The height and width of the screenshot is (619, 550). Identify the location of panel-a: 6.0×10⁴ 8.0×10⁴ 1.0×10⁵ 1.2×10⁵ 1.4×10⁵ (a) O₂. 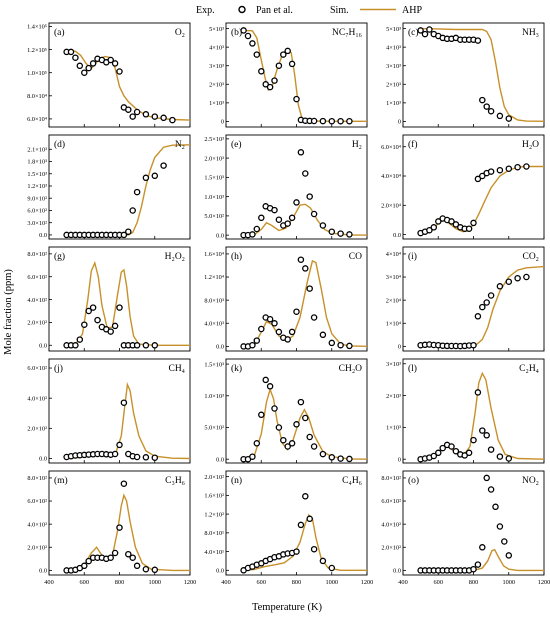
(109, 75).